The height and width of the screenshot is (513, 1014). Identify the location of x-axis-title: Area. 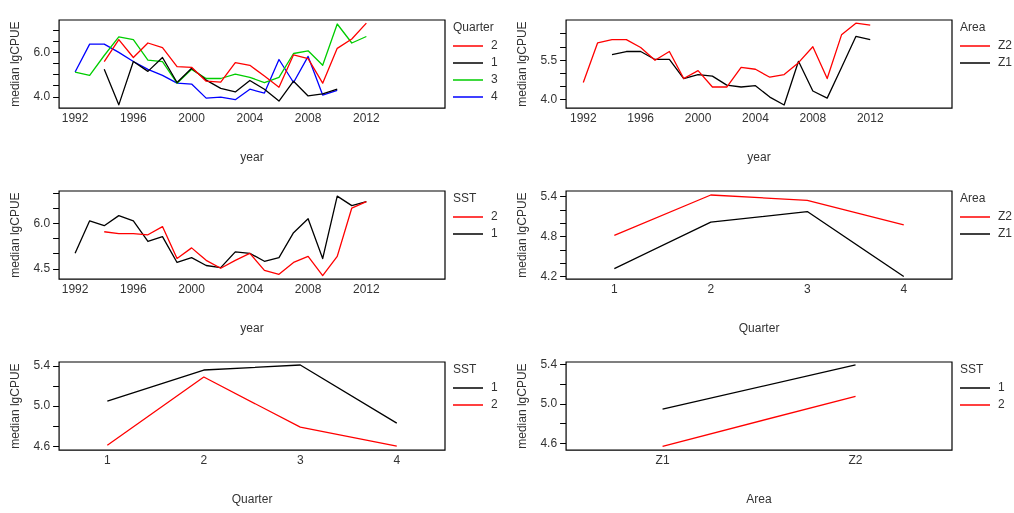
(759, 499).